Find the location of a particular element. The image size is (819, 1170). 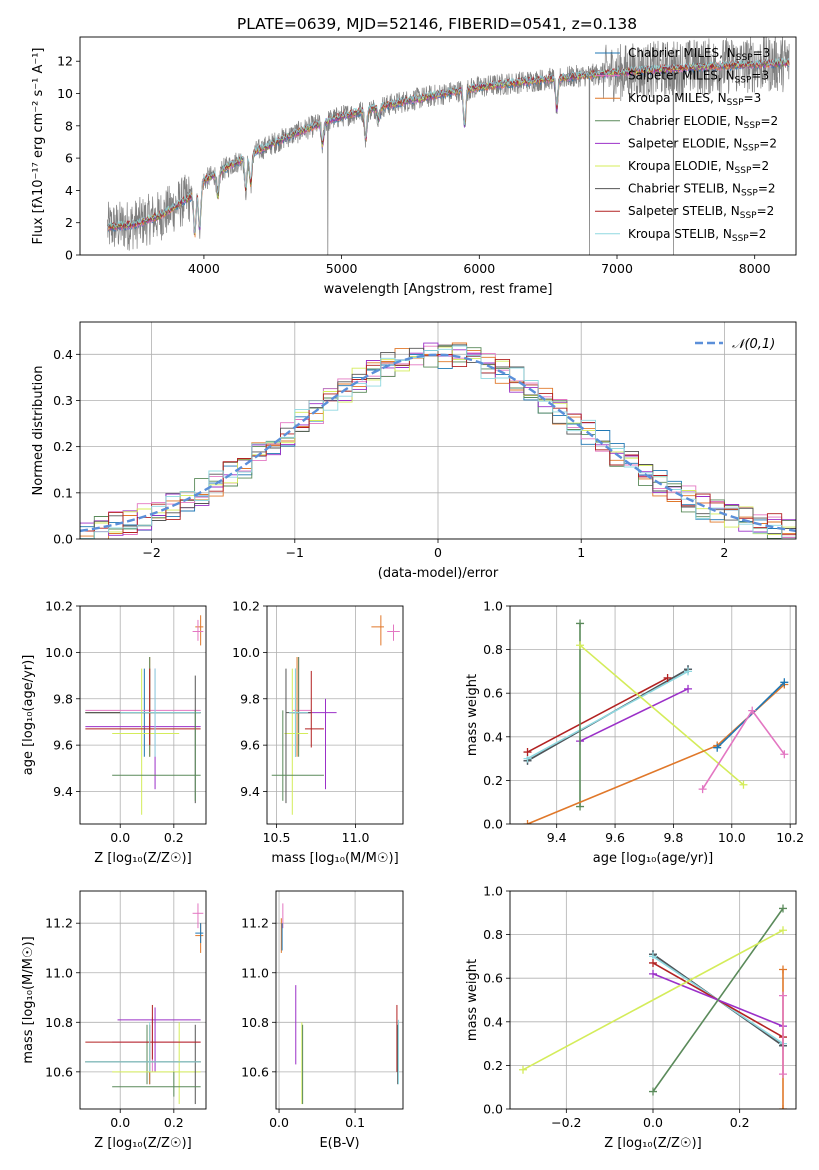

x-tick-label: 0 is located at coordinates (438, 552).